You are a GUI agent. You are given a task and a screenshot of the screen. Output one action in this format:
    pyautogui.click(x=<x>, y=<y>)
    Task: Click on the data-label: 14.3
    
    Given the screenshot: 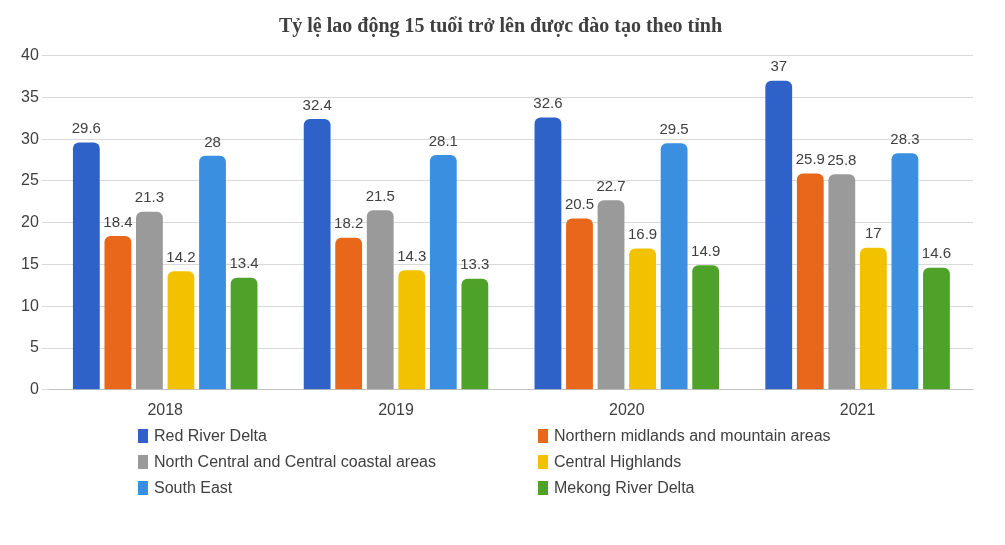 What is the action you would take?
    pyautogui.click(x=412, y=255)
    